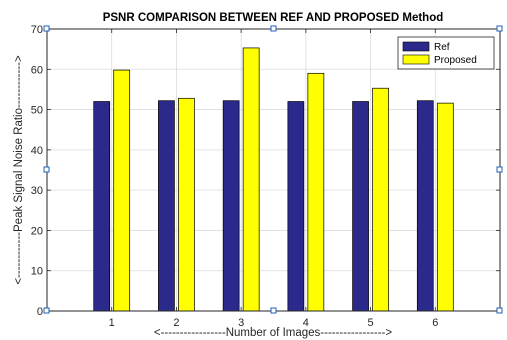 Image resolution: width=507 pixels, height=340 pixels. Describe the element at coordinates (371, 323) in the screenshot. I see `x-tick-label: 5` at that location.